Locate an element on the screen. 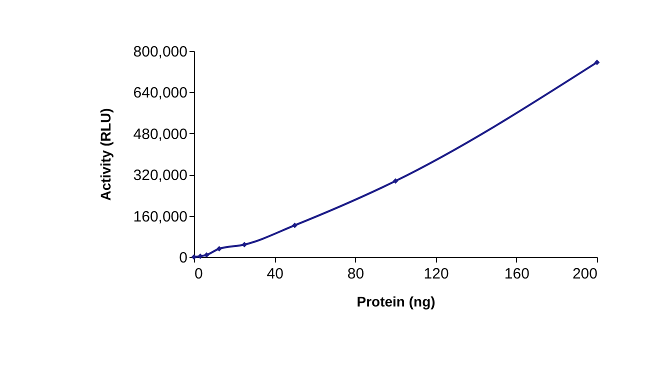  y-tick-label: 800,000 is located at coordinates (160, 52).